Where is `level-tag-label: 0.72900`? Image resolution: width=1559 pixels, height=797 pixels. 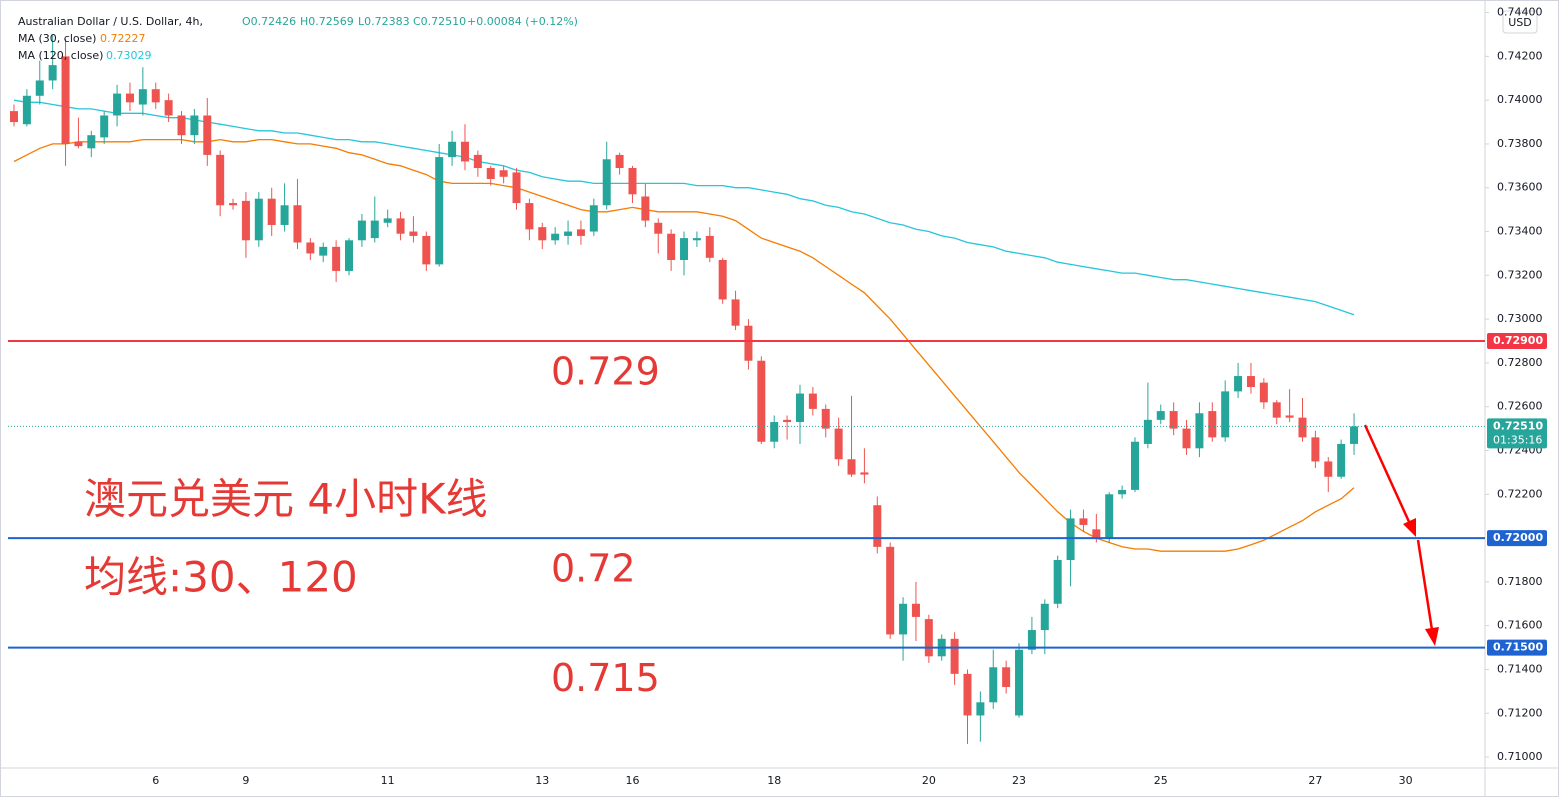
level-tag-label: 0.72900 is located at coordinates (1518, 340).